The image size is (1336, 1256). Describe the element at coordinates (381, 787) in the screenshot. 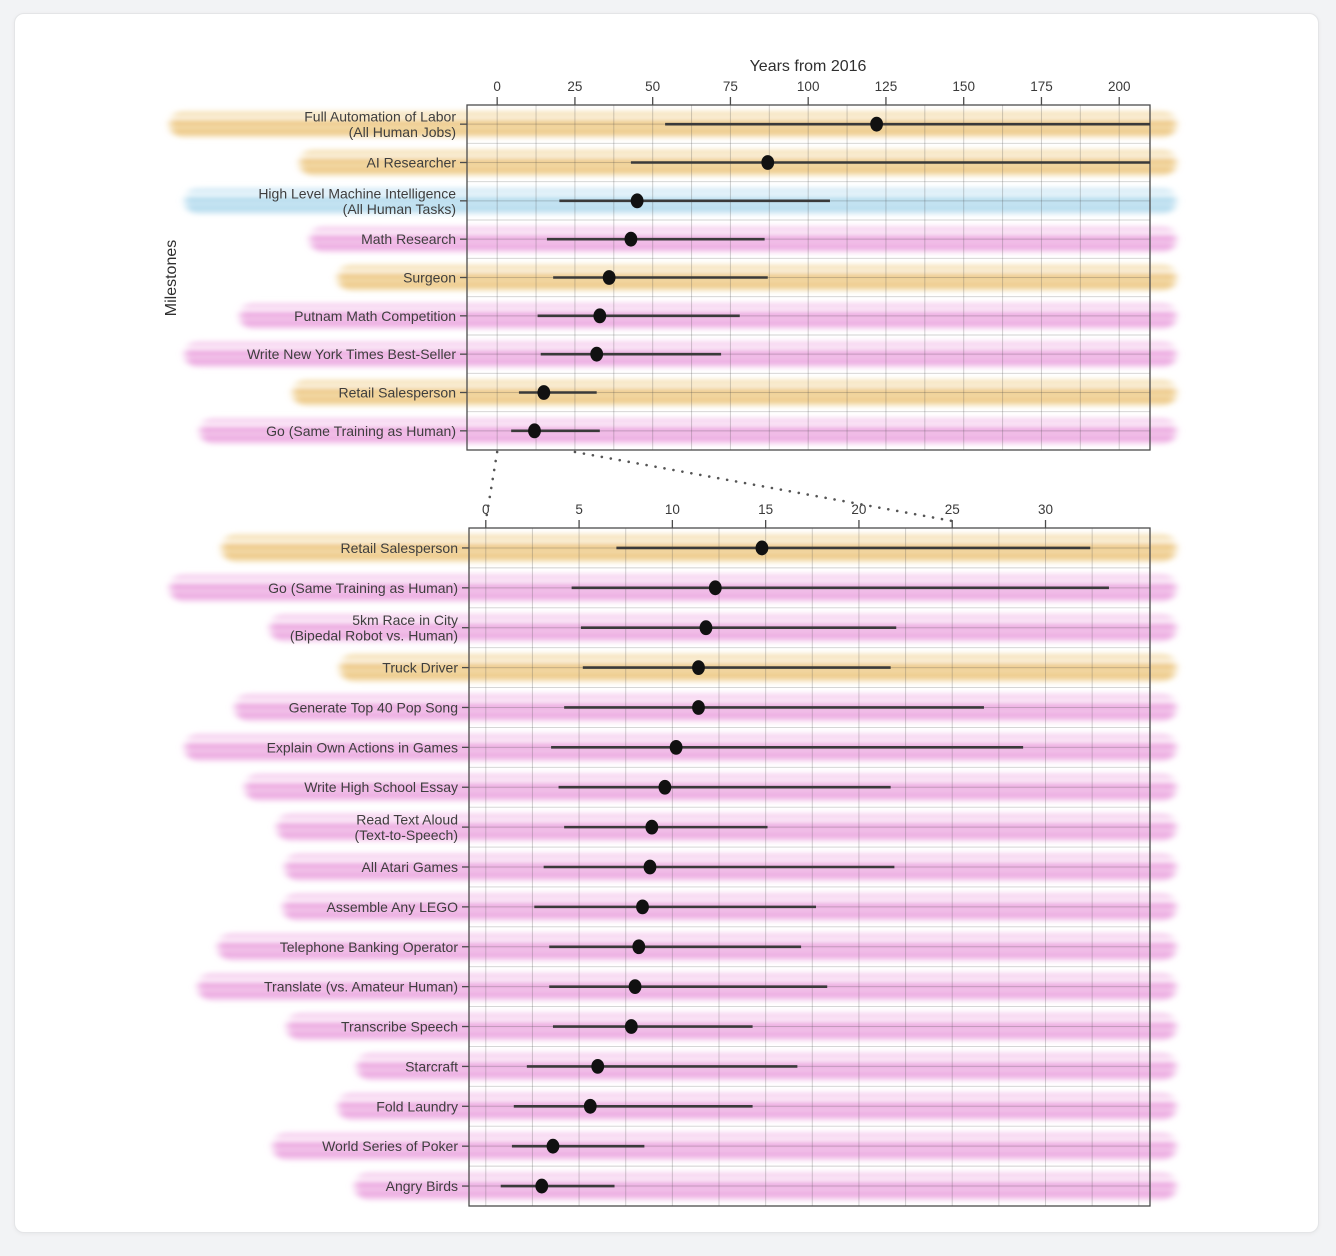

I see `milestone-label: Write High School Essay` at that location.